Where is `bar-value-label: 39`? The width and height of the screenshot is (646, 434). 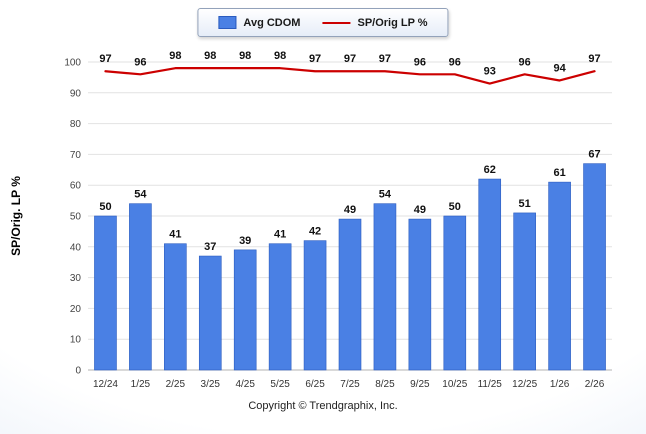
bar-value-label: 39 is located at coordinates (245, 241).